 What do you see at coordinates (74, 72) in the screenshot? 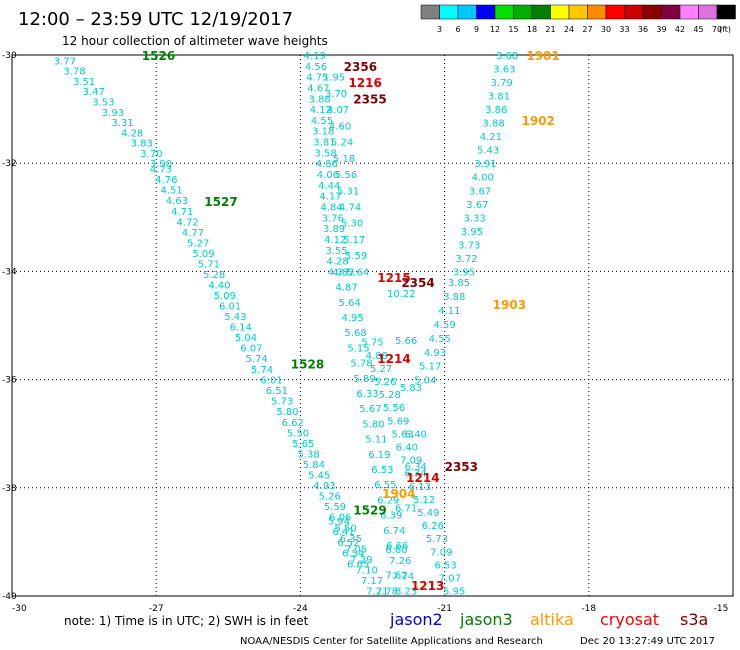
I see `wave-height-value: 3.78` at bounding box center [74, 72].